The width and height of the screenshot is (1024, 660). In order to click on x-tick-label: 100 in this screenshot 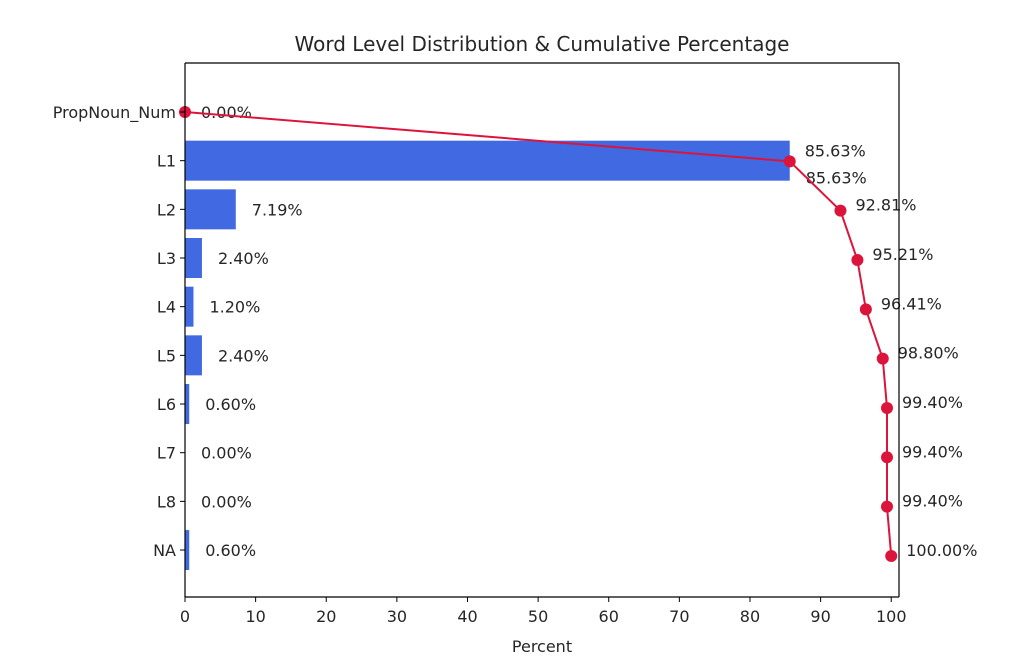, I will do `click(891, 616)`.